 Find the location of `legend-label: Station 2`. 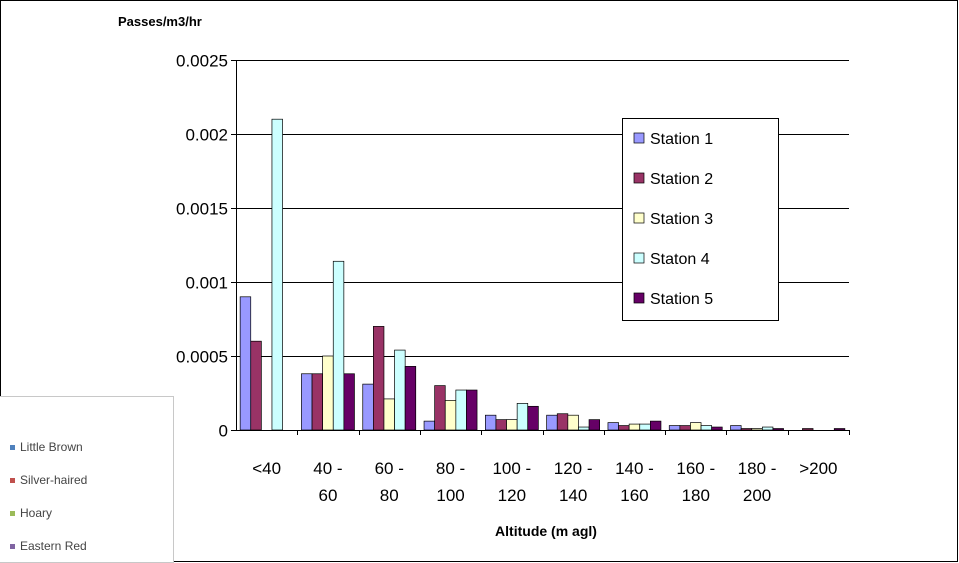

legend-label: Station 2 is located at coordinates (681, 179).